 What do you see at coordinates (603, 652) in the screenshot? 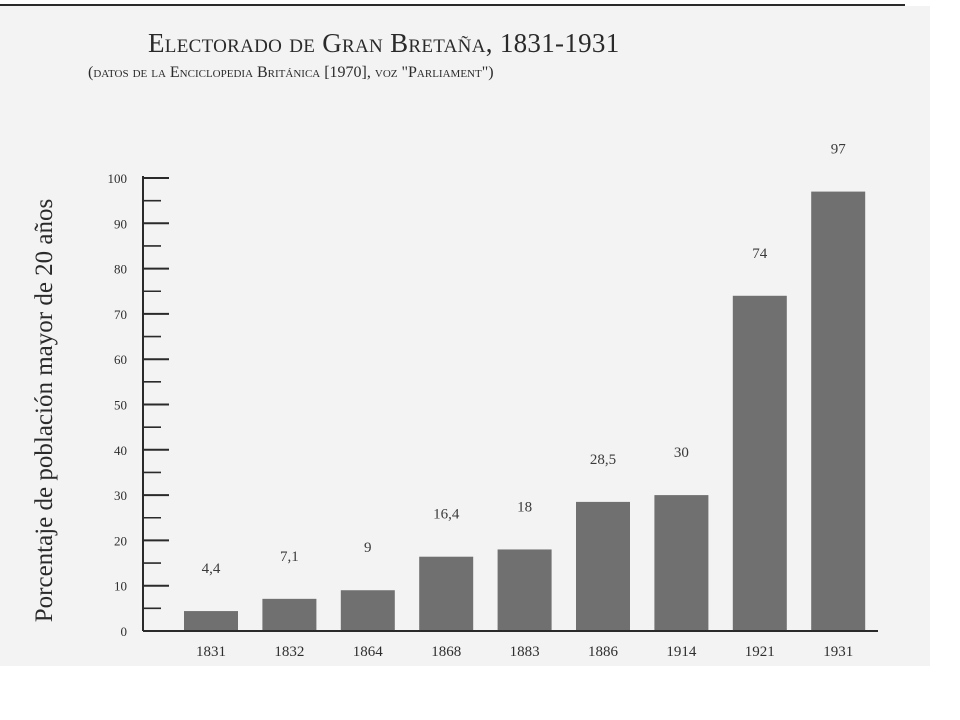
I see `x-category-label: 1886` at bounding box center [603, 652].